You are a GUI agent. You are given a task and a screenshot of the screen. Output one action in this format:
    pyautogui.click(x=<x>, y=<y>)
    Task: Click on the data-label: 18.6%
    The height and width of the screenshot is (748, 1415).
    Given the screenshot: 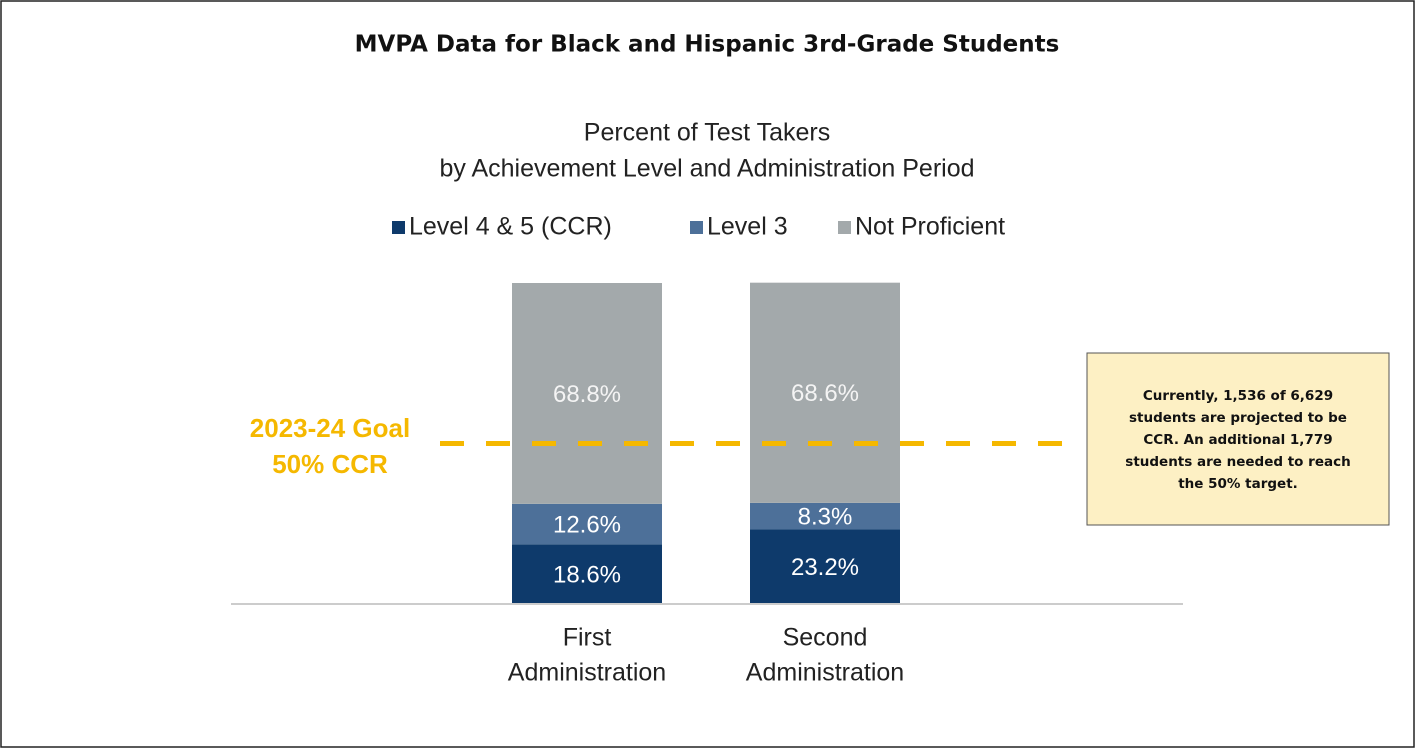 What is the action you would take?
    pyautogui.click(x=587, y=574)
    